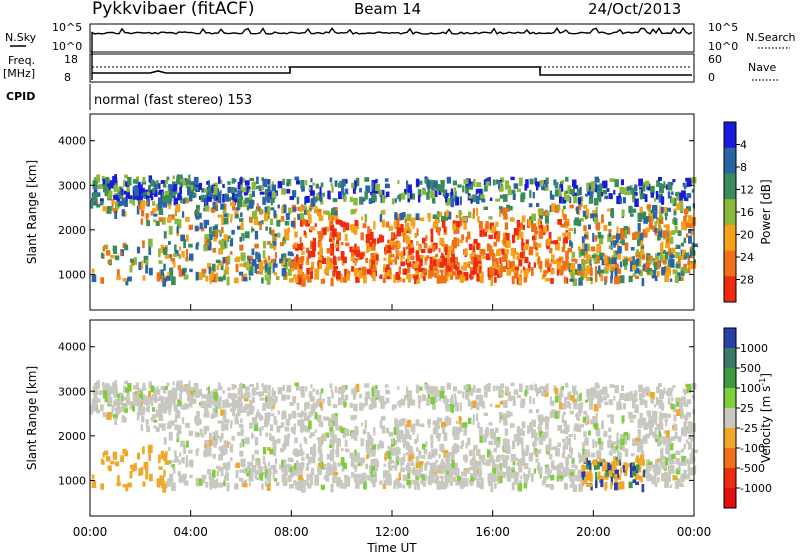 This screenshot has width=800, height=554. Describe the element at coordinates (743, 167) in the screenshot. I see `colorbar-tick-label: 8` at that location.